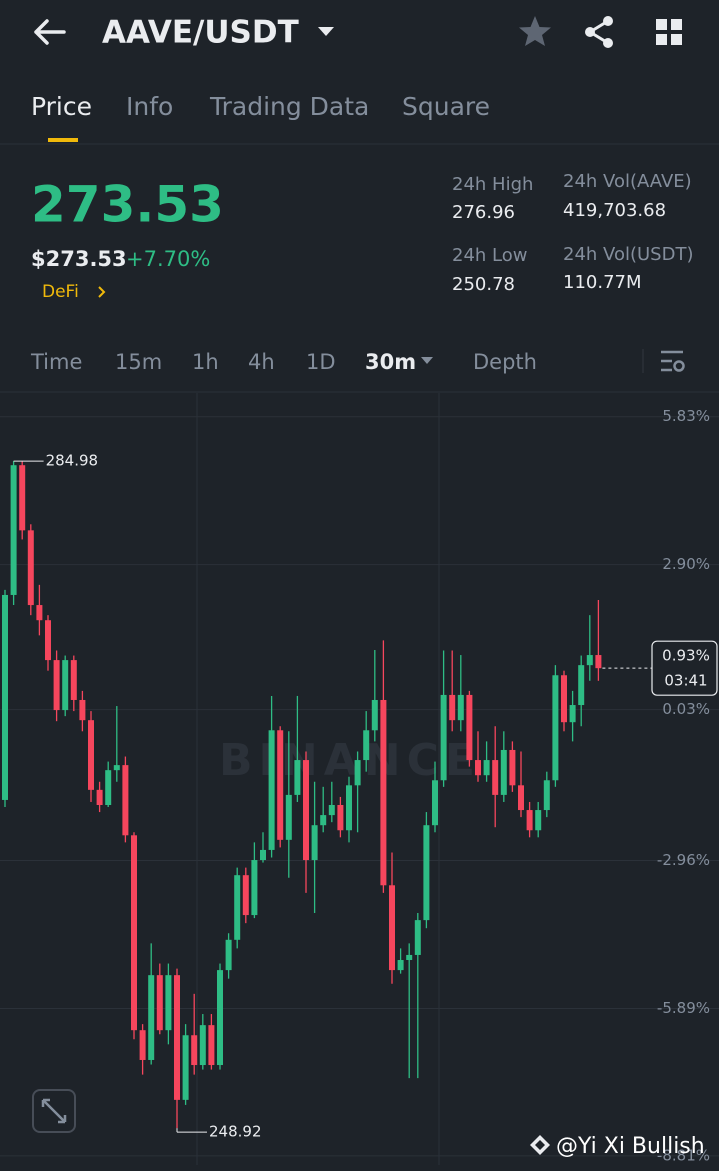  What do you see at coordinates (261, 362) in the screenshot?
I see `interval: 4h` at bounding box center [261, 362].